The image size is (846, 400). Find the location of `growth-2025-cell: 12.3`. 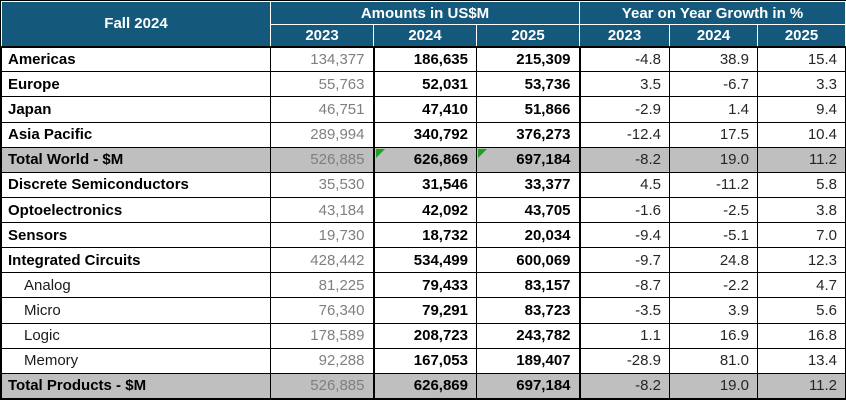

growth-2025-cell: 12.3 is located at coordinates (801, 260).